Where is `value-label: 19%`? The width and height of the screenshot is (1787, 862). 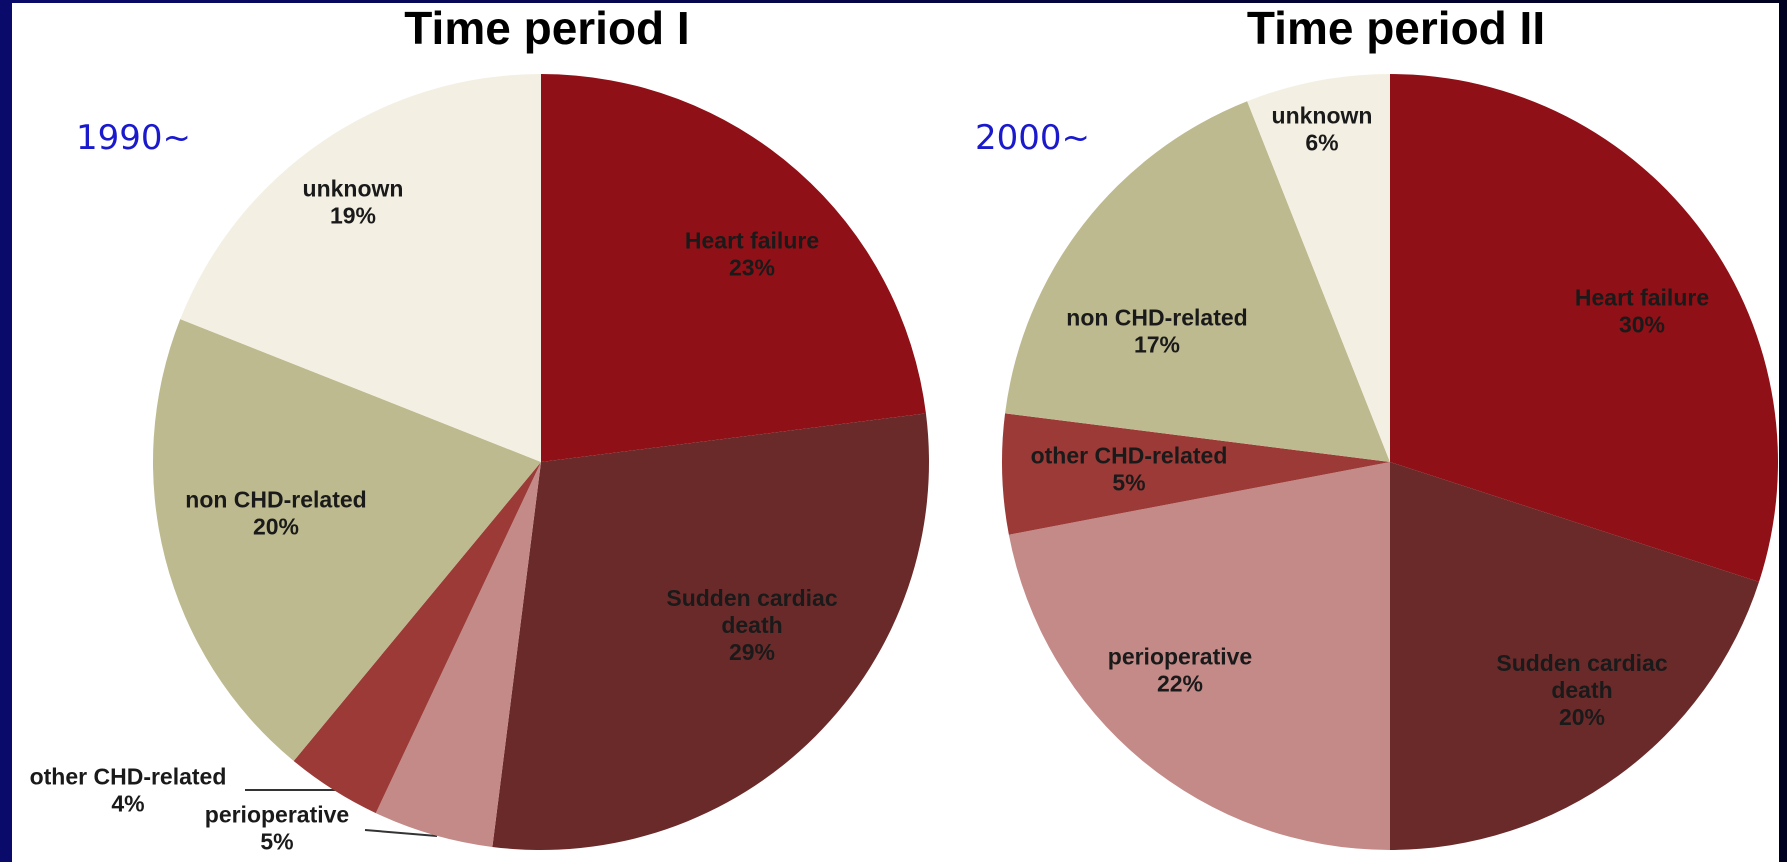 value-label: 19% is located at coordinates (353, 216).